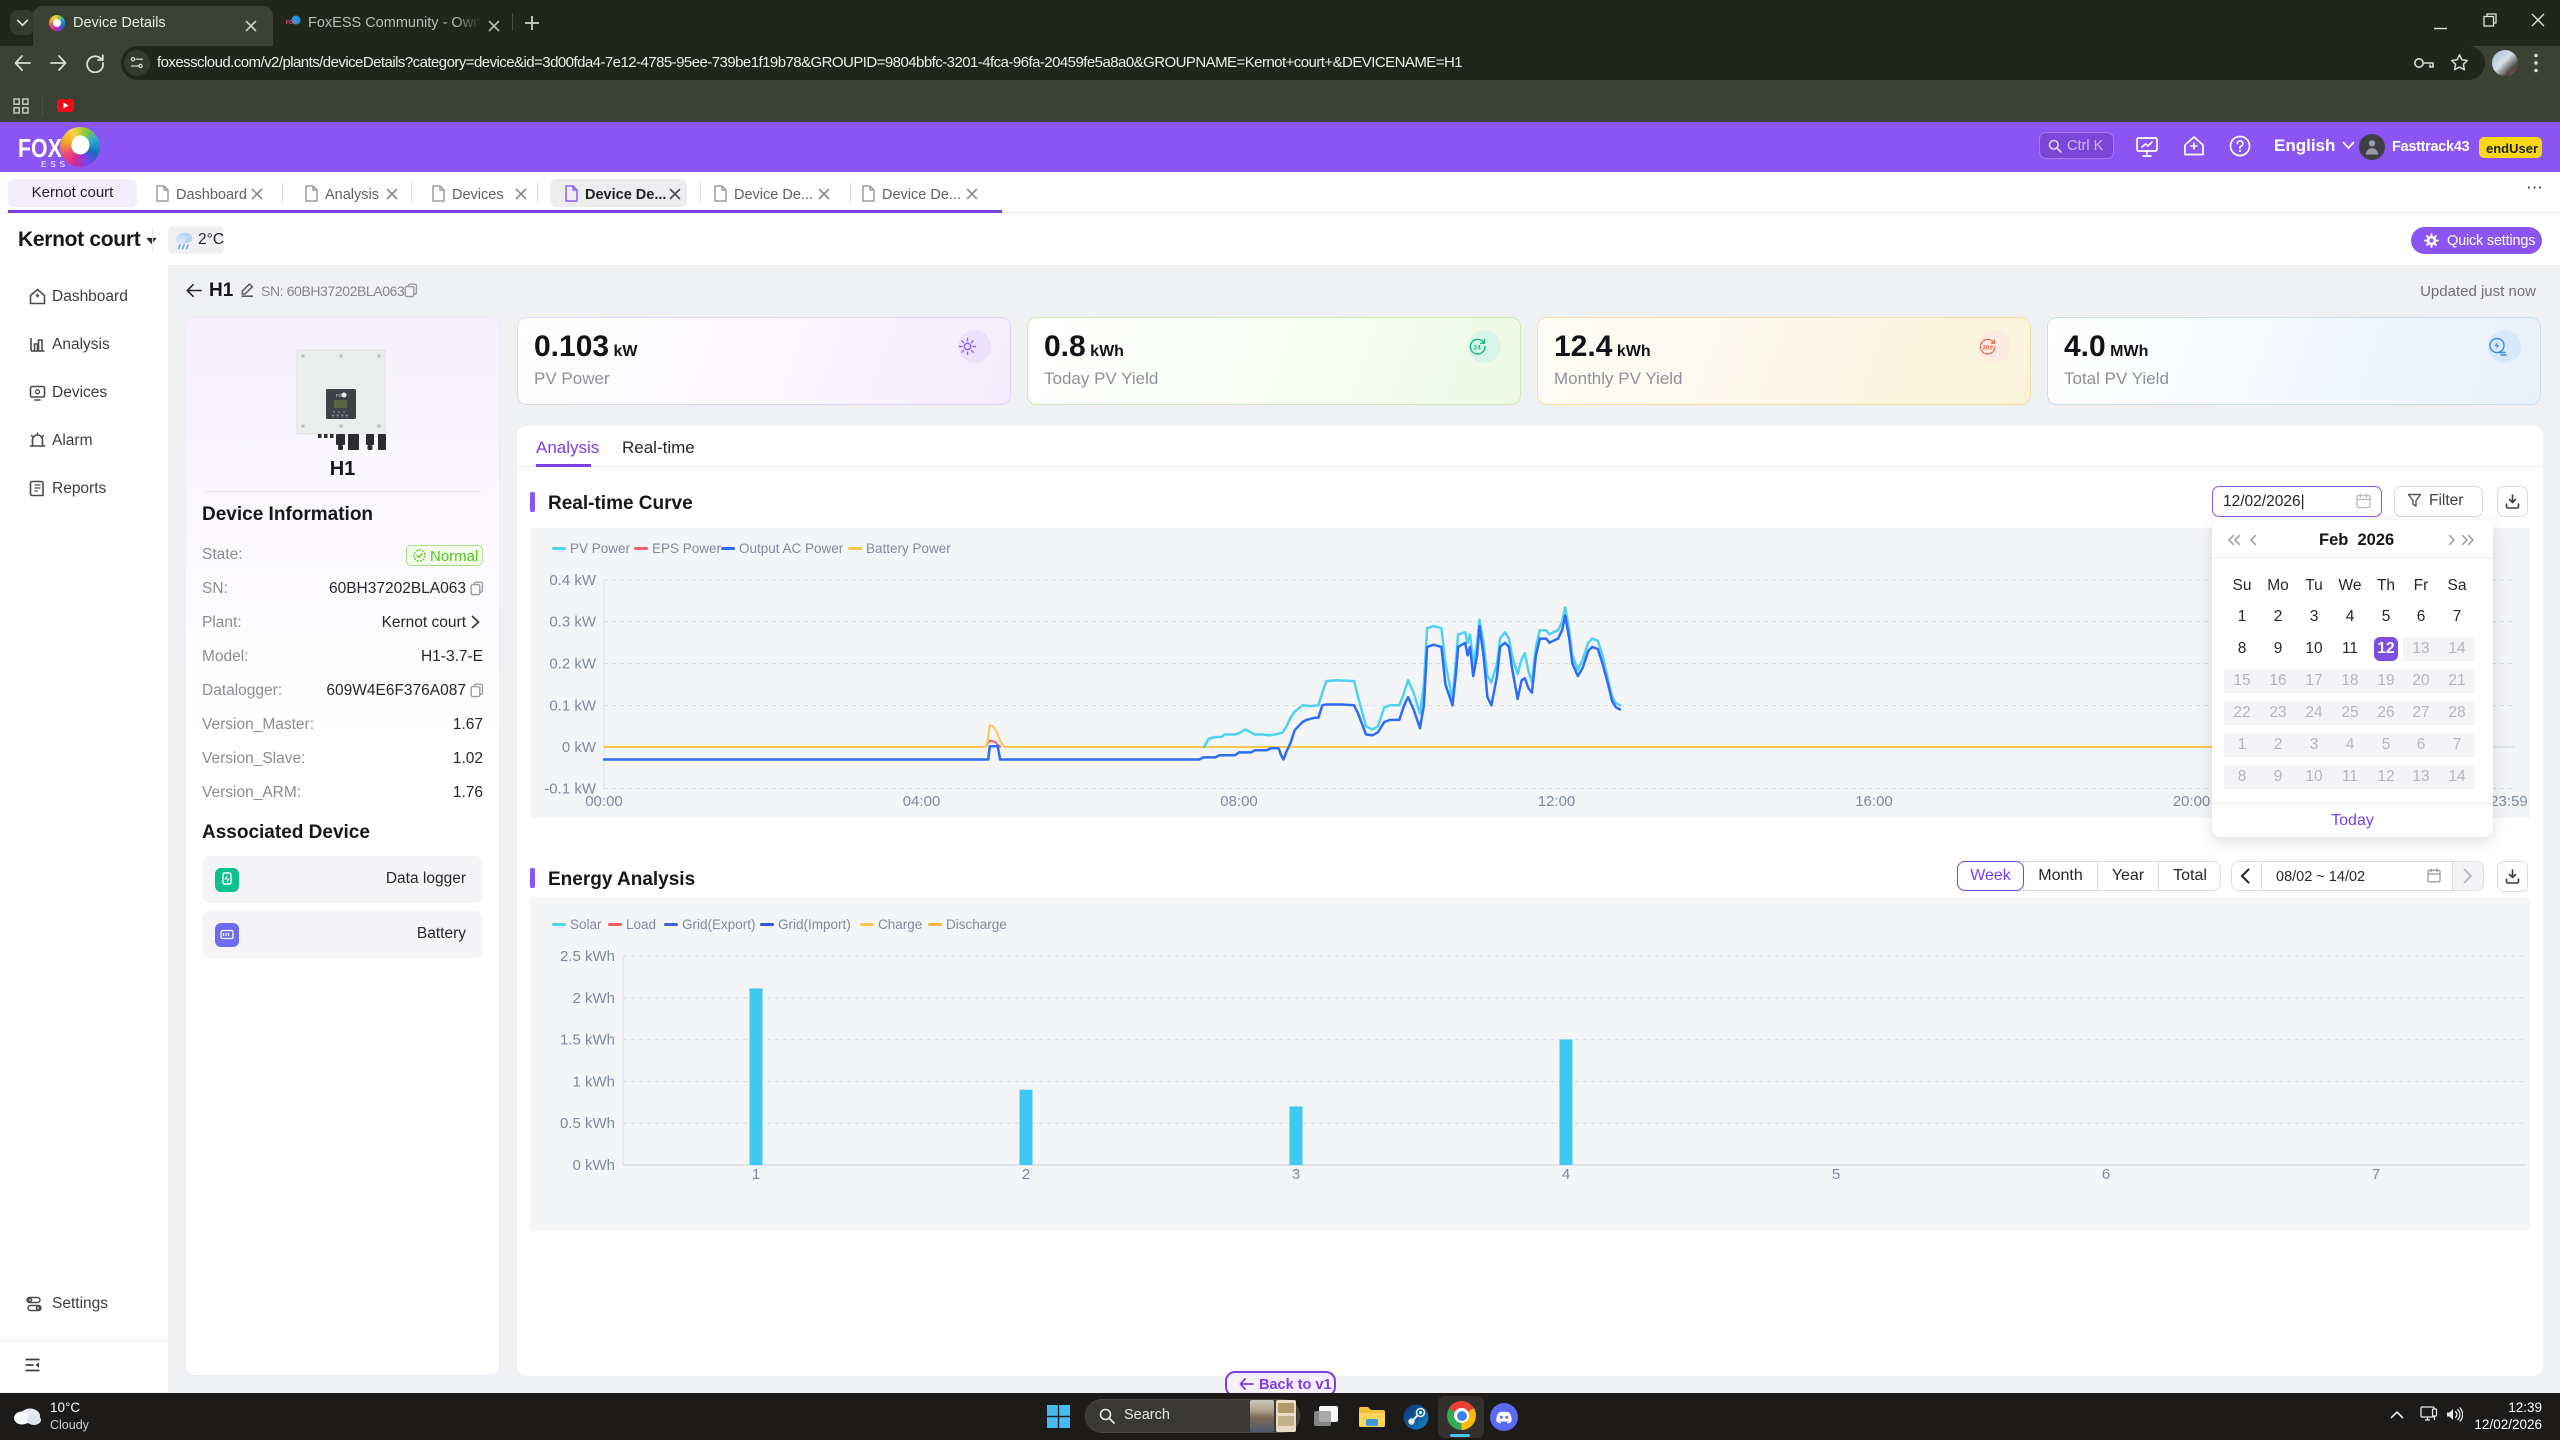 The width and height of the screenshot is (2560, 1440). Describe the element at coordinates (593, 1165) in the screenshot. I see `svg-text: 0 kWh` at that location.